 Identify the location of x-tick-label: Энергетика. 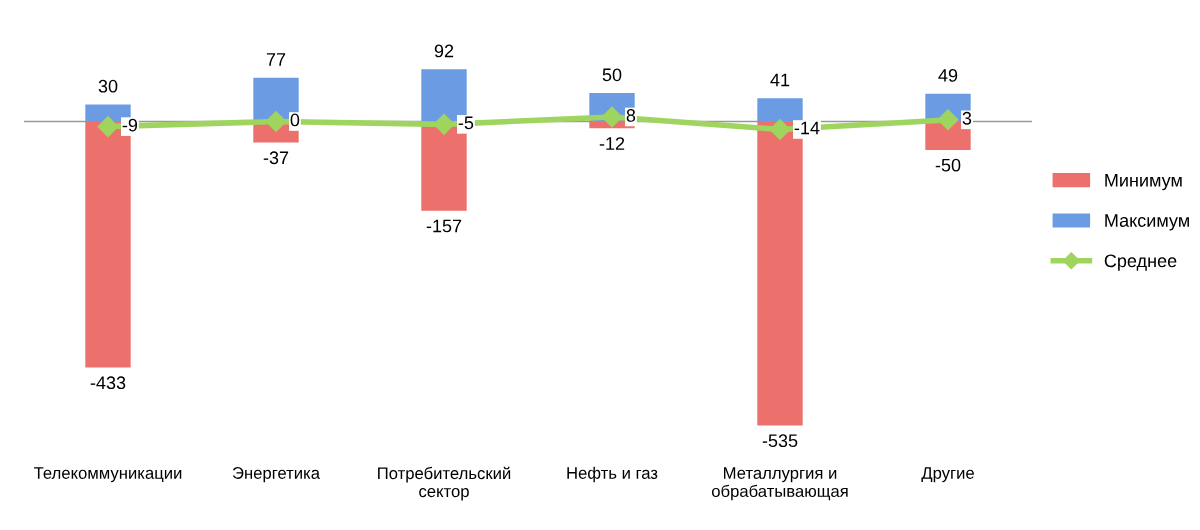
(276, 475).